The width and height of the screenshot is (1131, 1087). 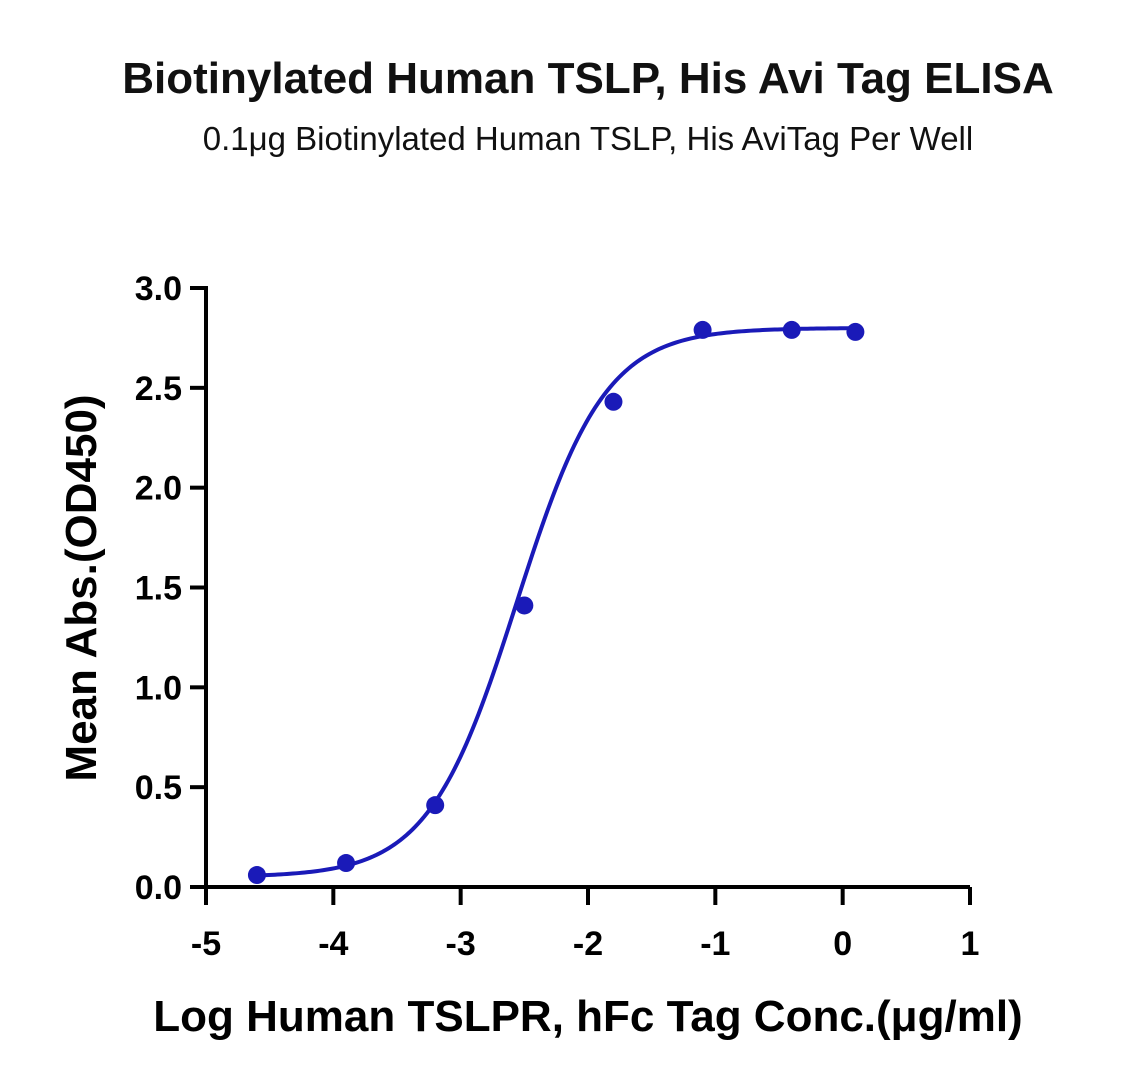 I want to click on y-tick-label: 1.0, so click(x=158, y=688).